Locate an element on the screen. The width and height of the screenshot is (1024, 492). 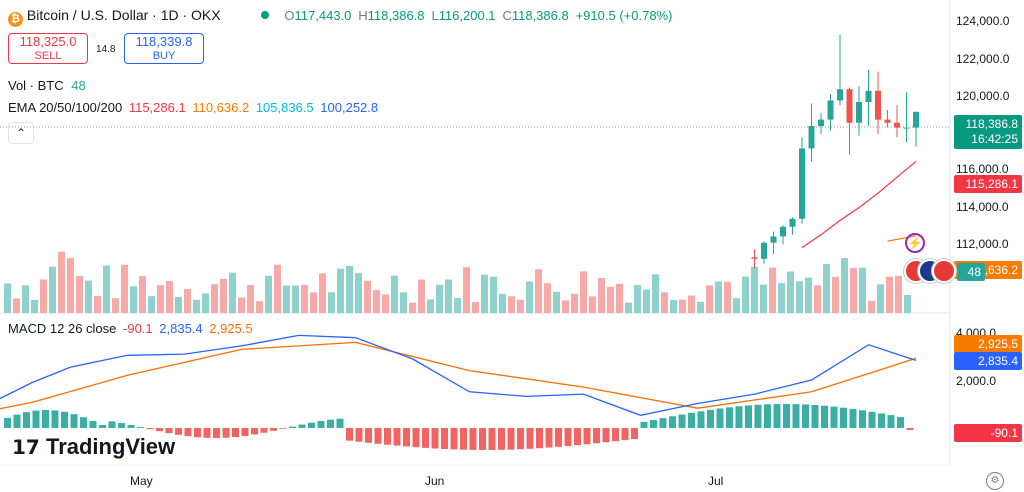
ema100-value: 105,836.5 is located at coordinates (284, 107).